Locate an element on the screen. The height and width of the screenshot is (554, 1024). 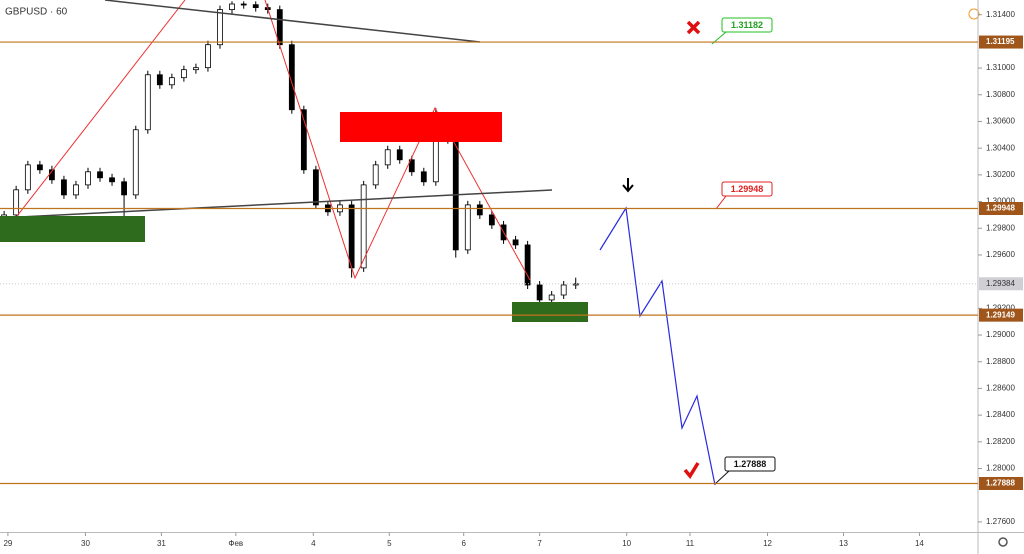
last-price-box is located at coordinates (1001, 284).